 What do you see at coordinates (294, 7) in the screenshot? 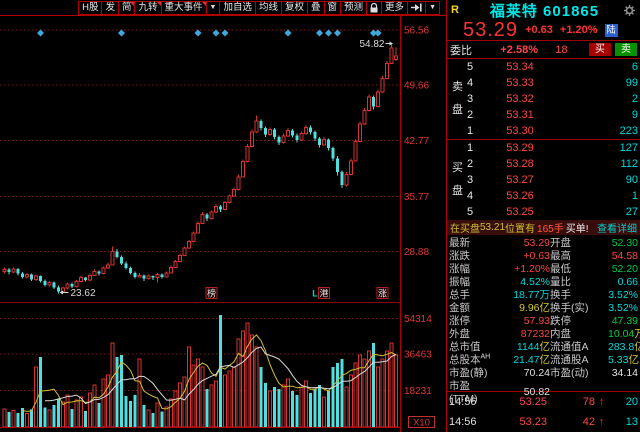
I see `toolbar-button-复权: 复权` at bounding box center [294, 7].